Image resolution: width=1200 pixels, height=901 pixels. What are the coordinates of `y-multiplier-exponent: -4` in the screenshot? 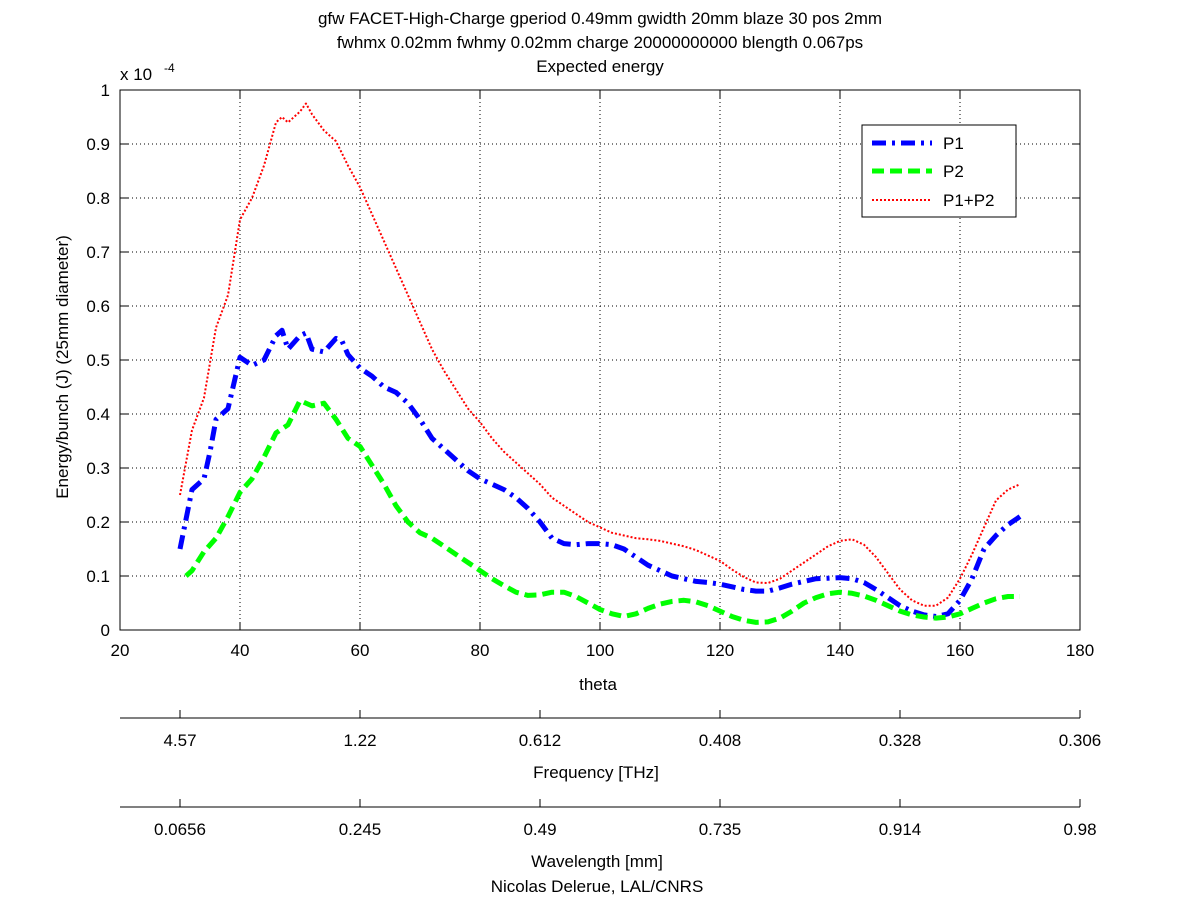 It's located at (169, 68).